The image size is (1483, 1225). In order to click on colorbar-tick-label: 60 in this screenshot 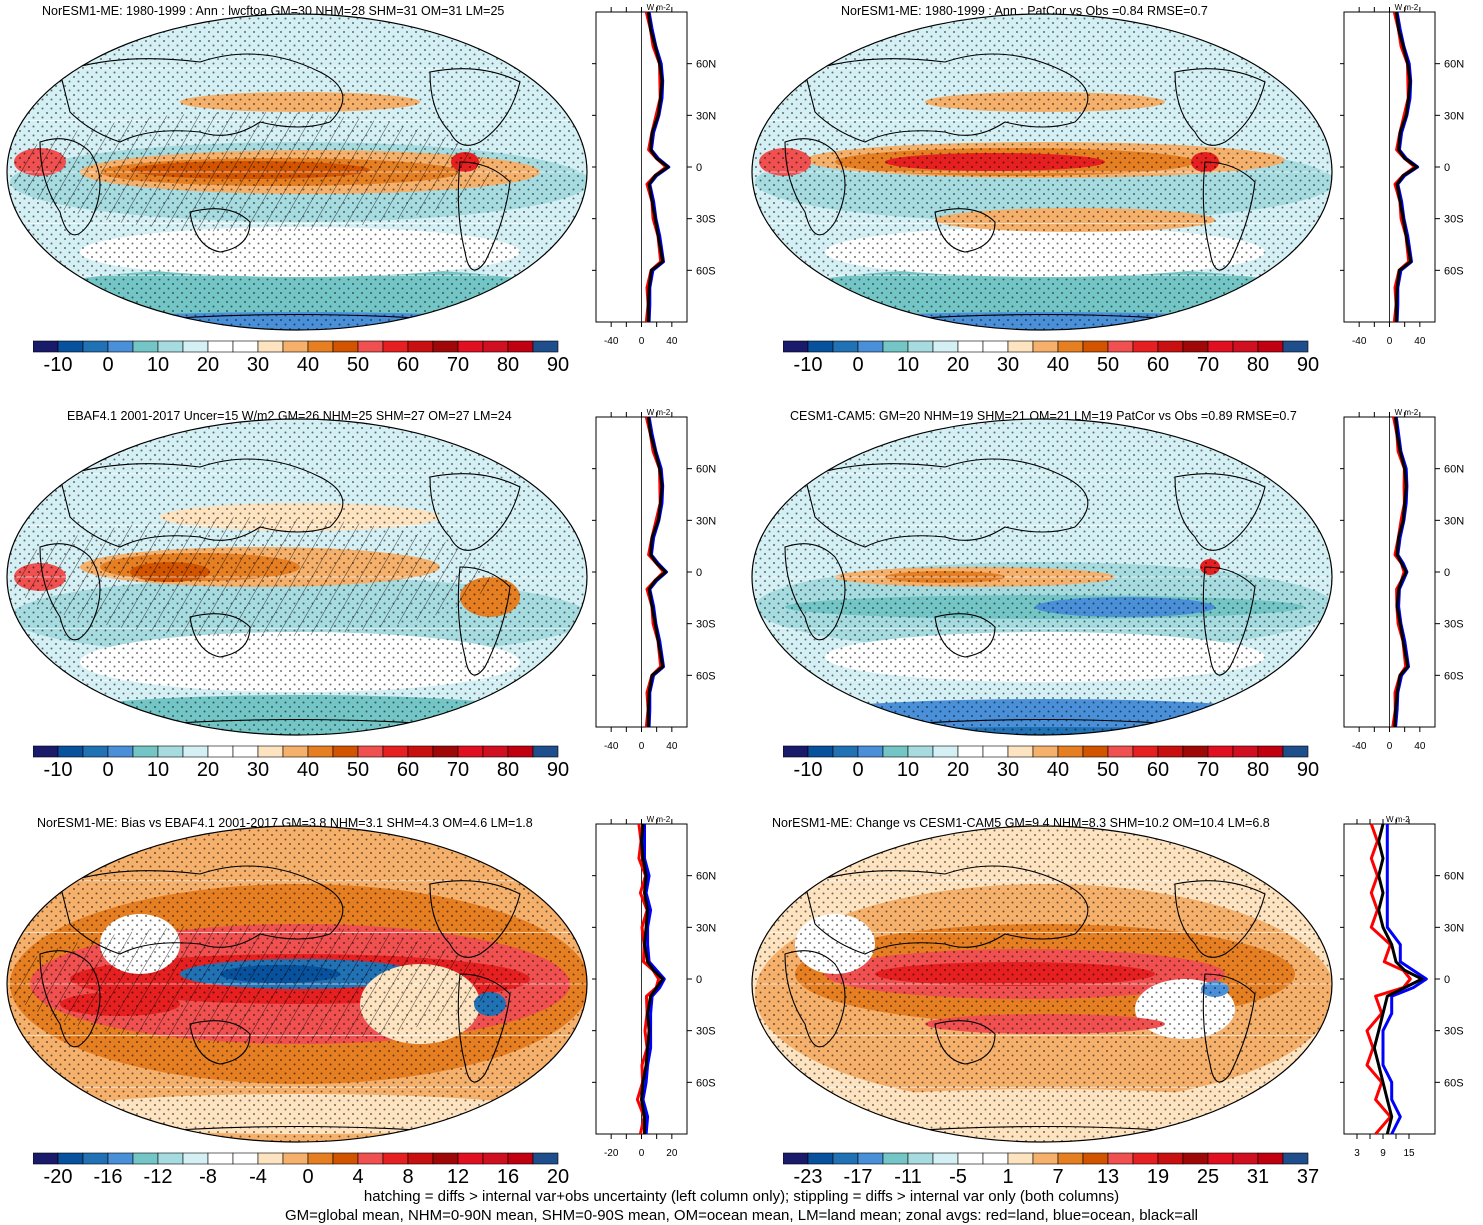, I will do `click(408, 770)`.